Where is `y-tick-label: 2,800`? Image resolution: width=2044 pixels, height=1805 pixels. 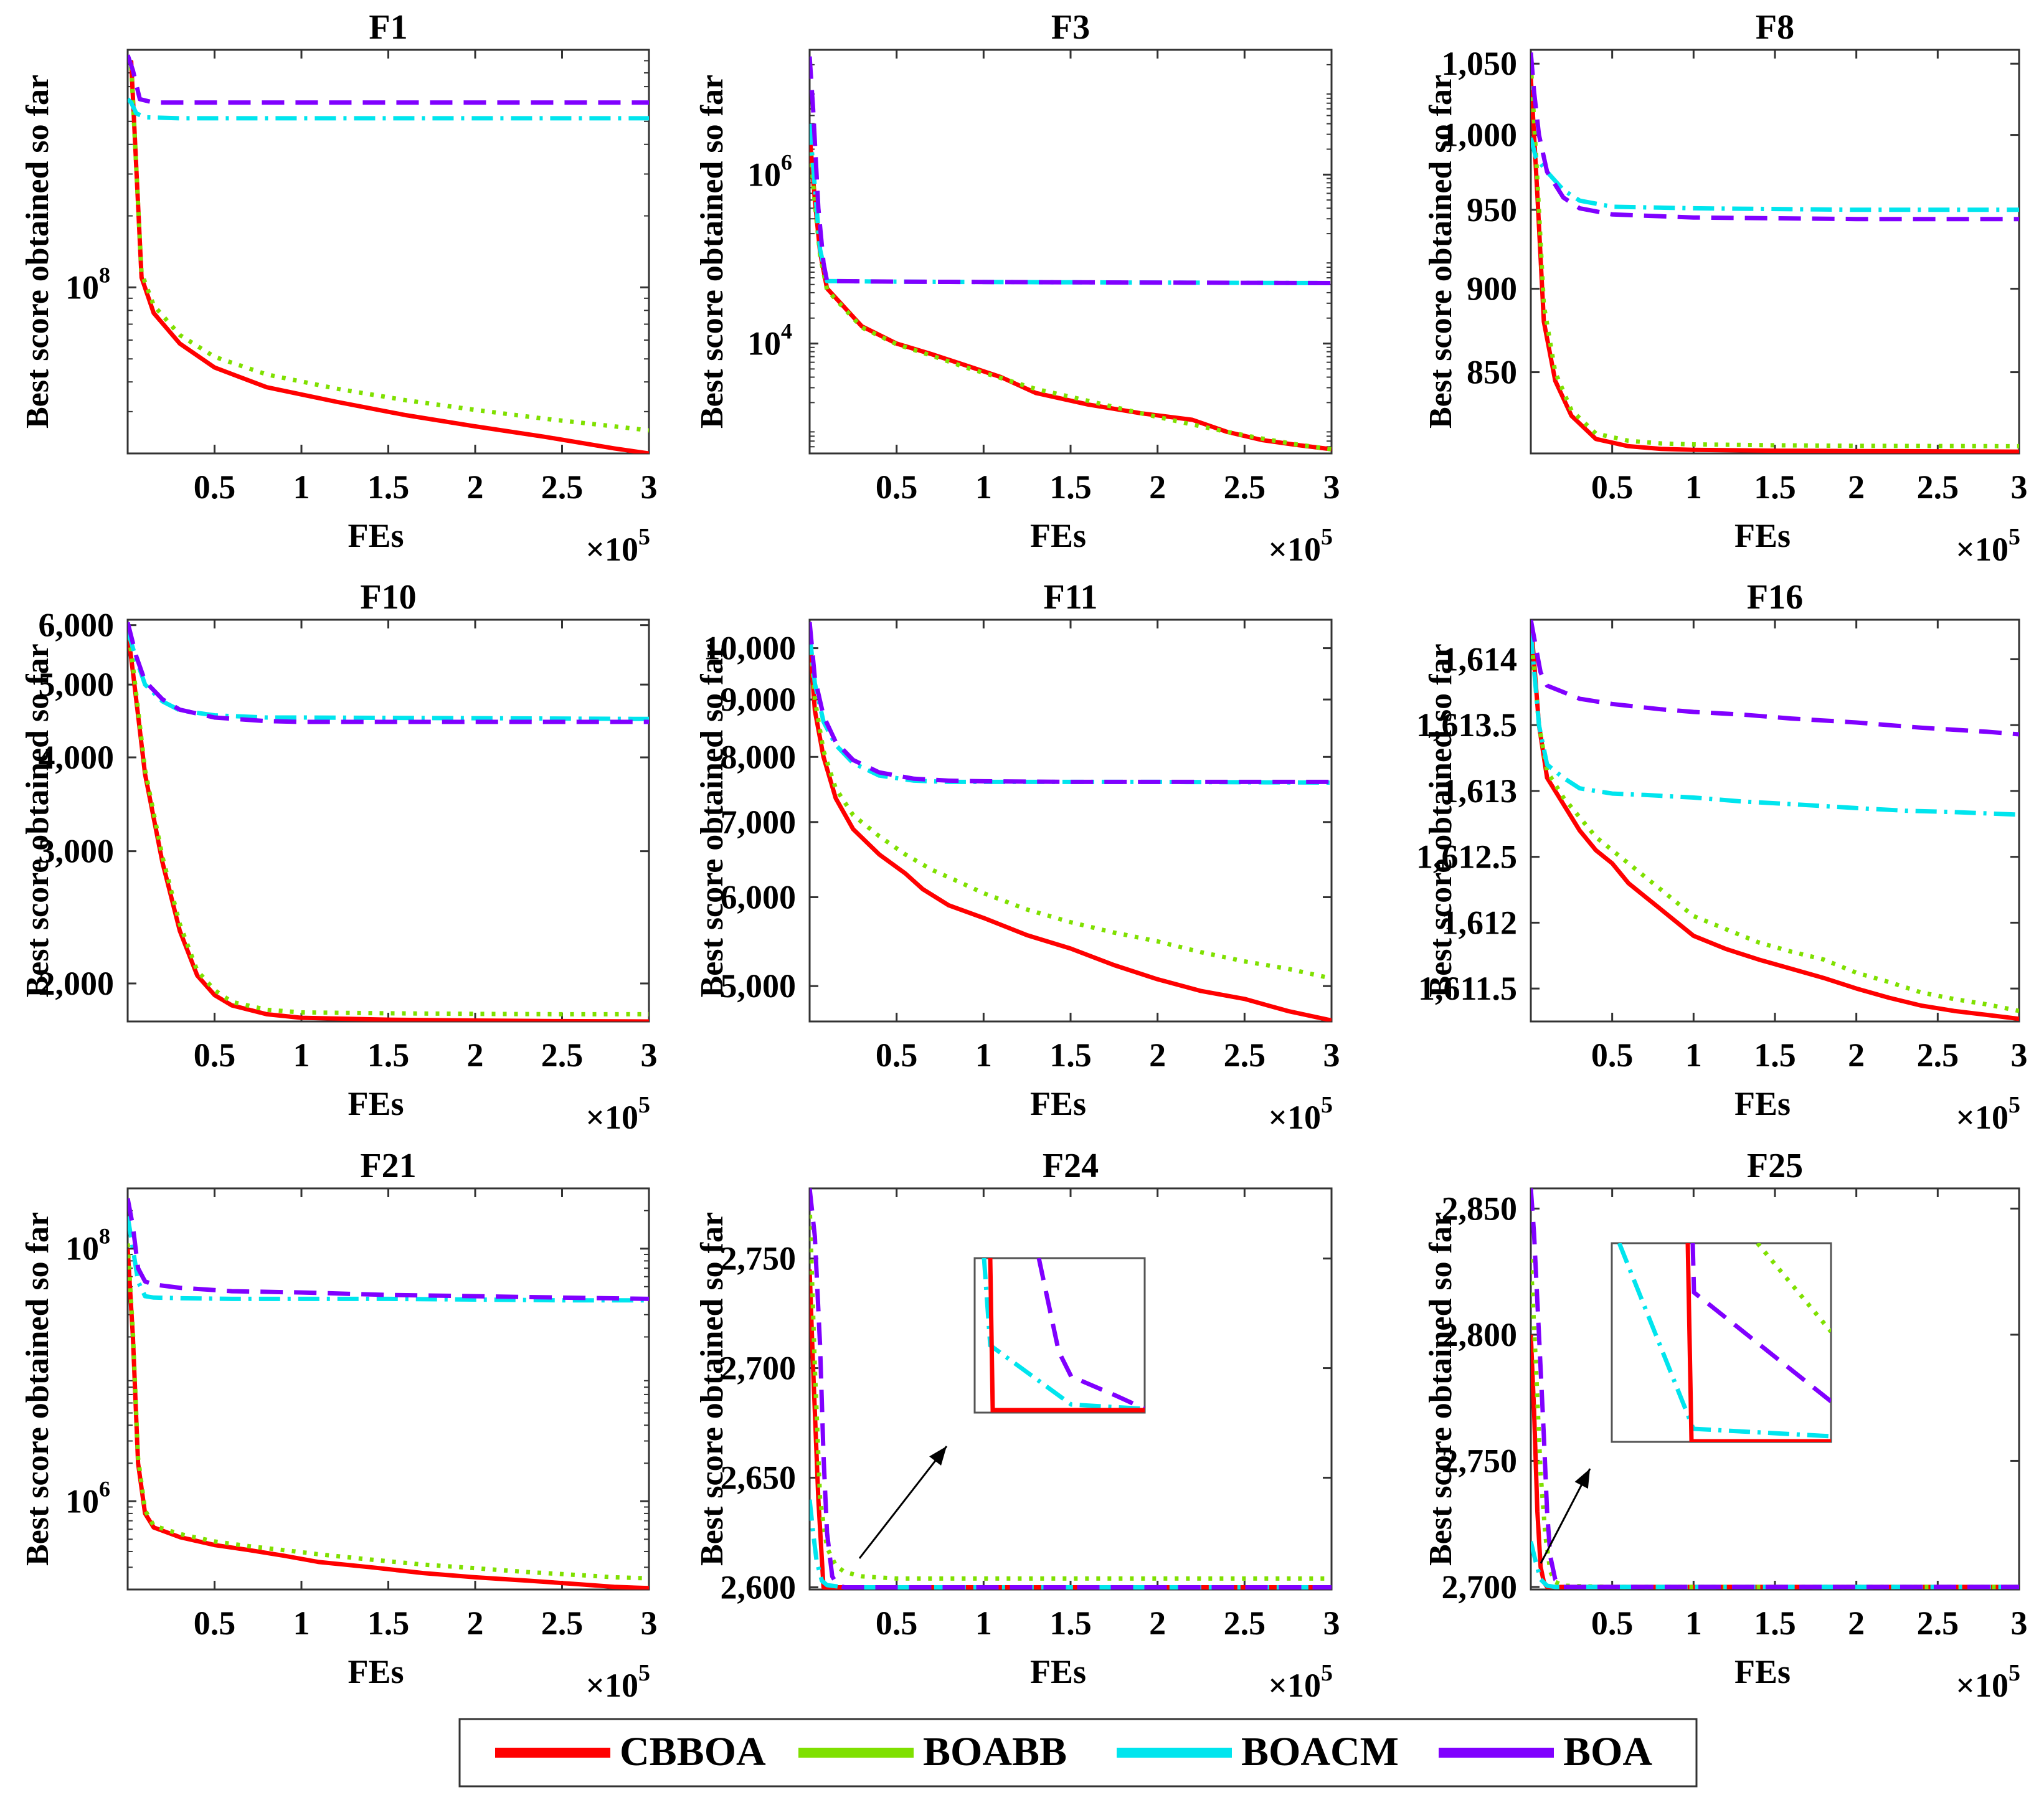
y-tick-label: 2,800 is located at coordinates (1480, 1334).